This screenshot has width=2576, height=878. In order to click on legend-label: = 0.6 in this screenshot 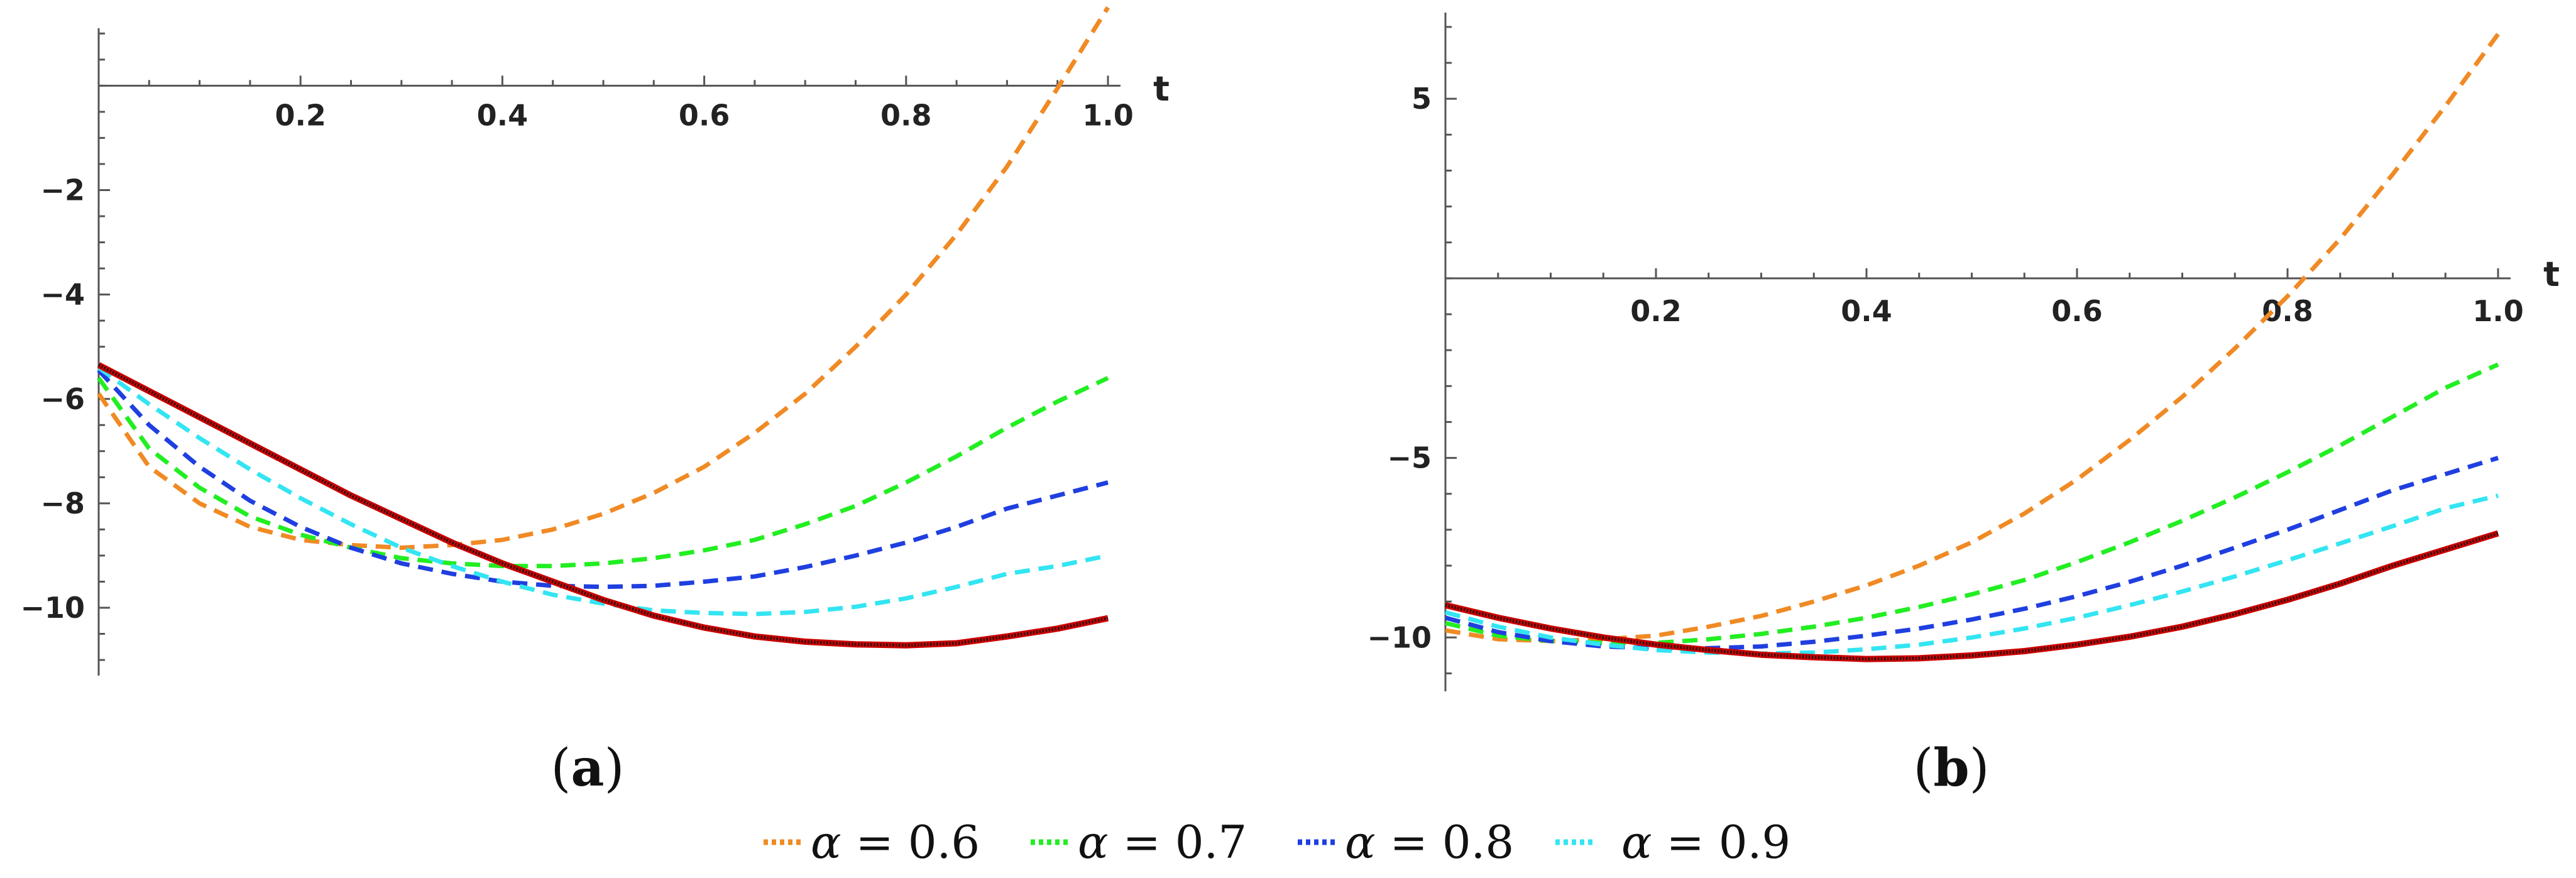, I will do `click(910, 842)`.